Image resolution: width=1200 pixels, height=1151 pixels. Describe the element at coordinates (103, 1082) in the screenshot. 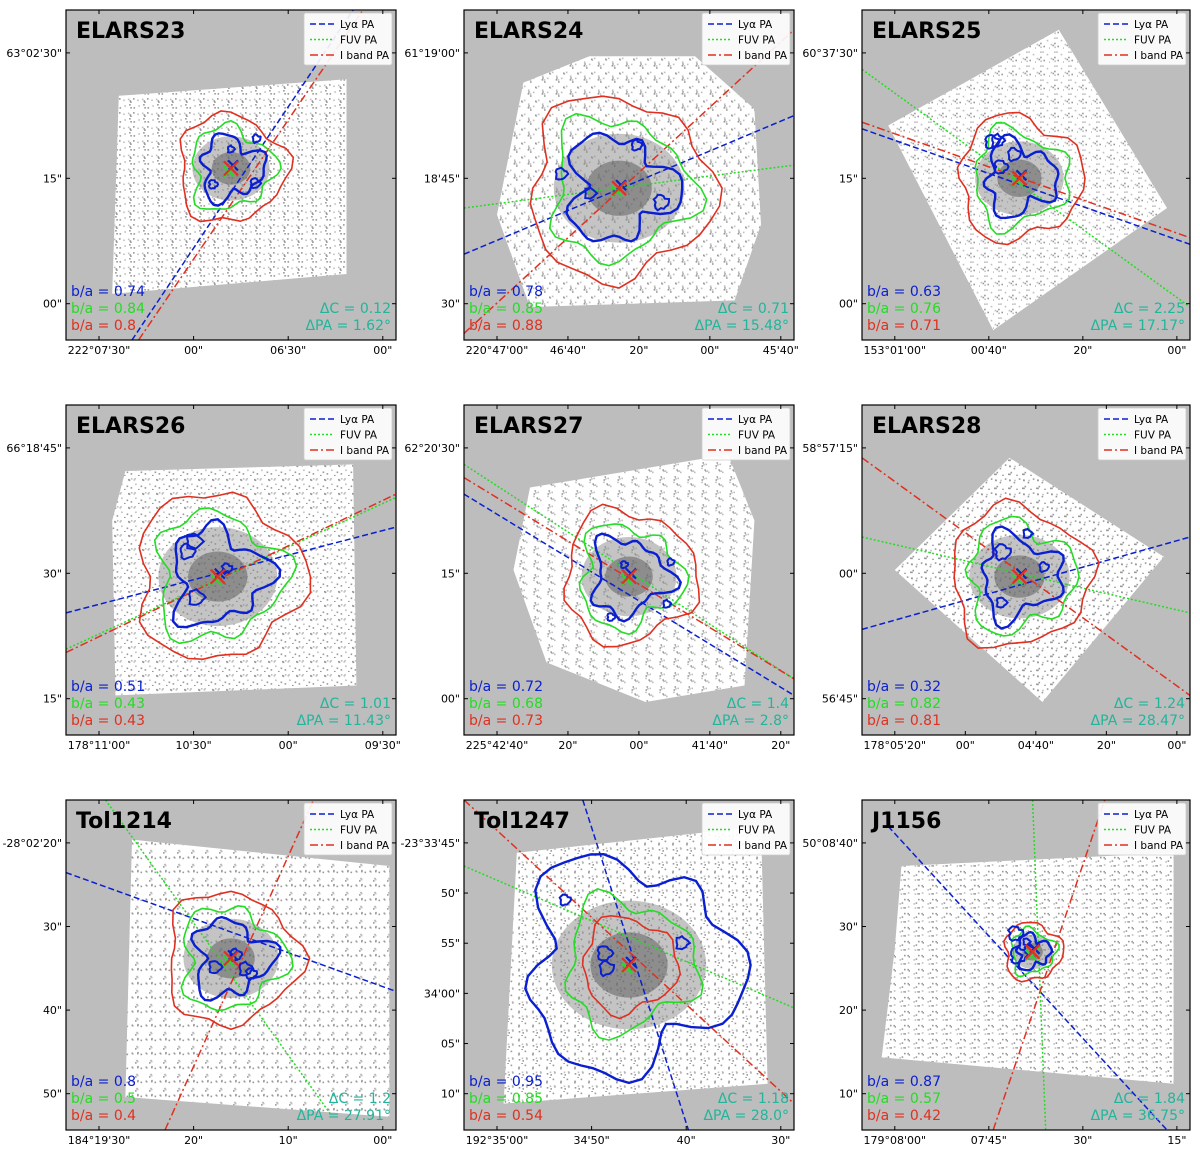

I see `axis-ratio-lya: b/a = 0.8` at that location.